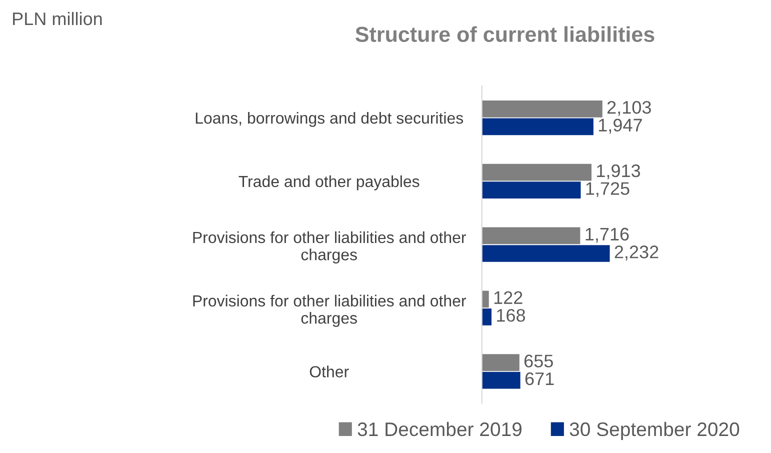  I want to click on data-label: 2,232, so click(636, 253).